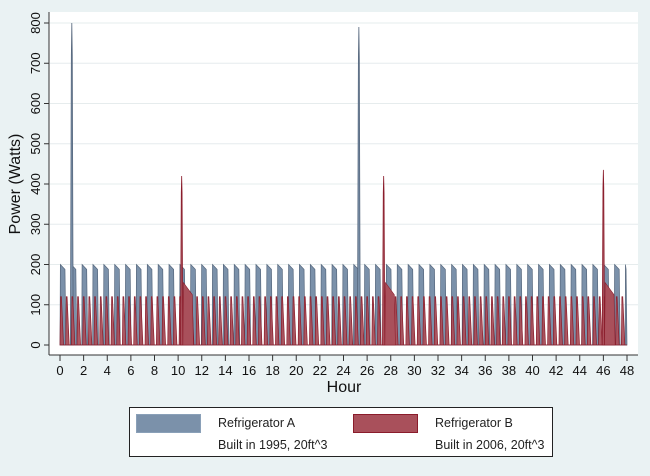 The height and width of the screenshot is (476, 650). I want to click on legend-label-a: Refrigerator A, so click(257, 423).